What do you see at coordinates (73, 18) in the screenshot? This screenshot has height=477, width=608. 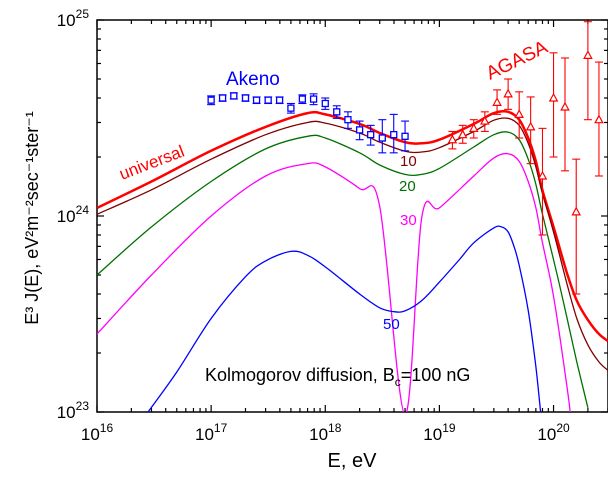 I see `y-tick-label: 1025` at bounding box center [73, 18].